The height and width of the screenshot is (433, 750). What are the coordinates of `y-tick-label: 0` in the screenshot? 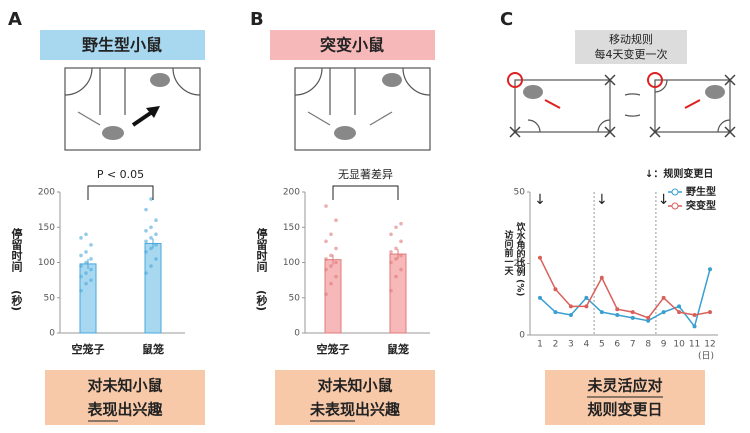 It's located at (522, 336).